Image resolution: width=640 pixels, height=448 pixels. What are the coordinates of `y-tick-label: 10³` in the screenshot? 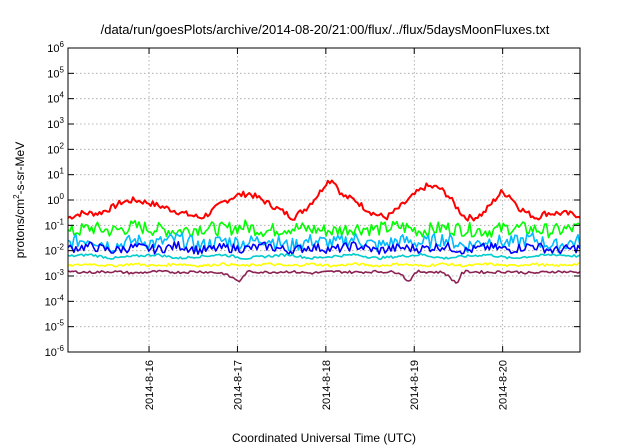 It's located at (55, 123).